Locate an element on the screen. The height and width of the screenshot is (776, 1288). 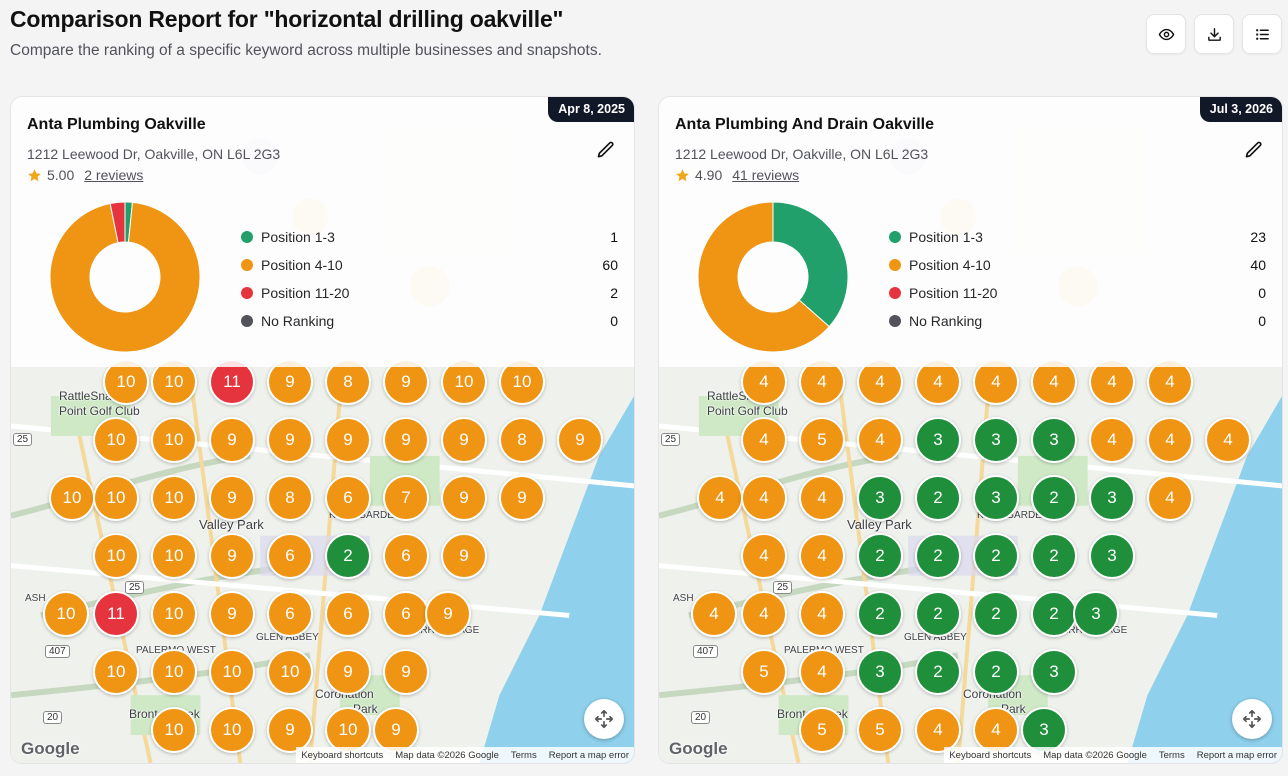
list-button is located at coordinates (1262, 34).